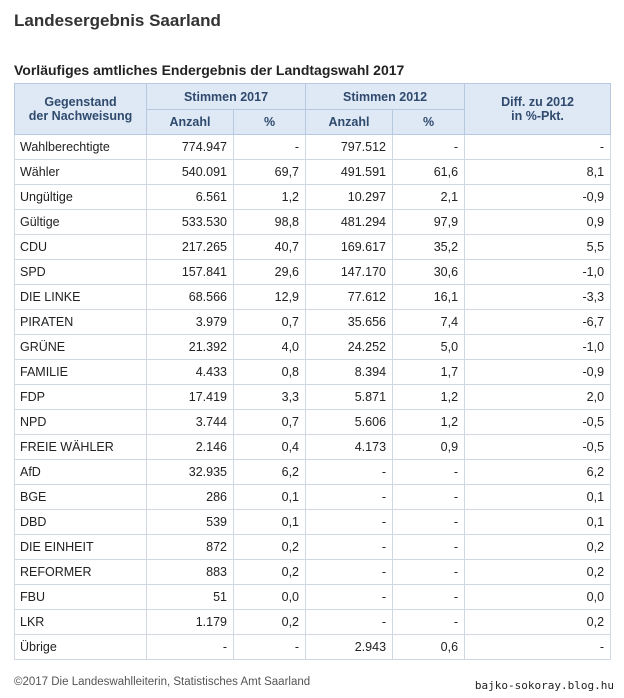 The height and width of the screenshot is (698, 624). Describe the element at coordinates (190, 172) in the screenshot. I see `cell-count-2017: 540.091` at that location.